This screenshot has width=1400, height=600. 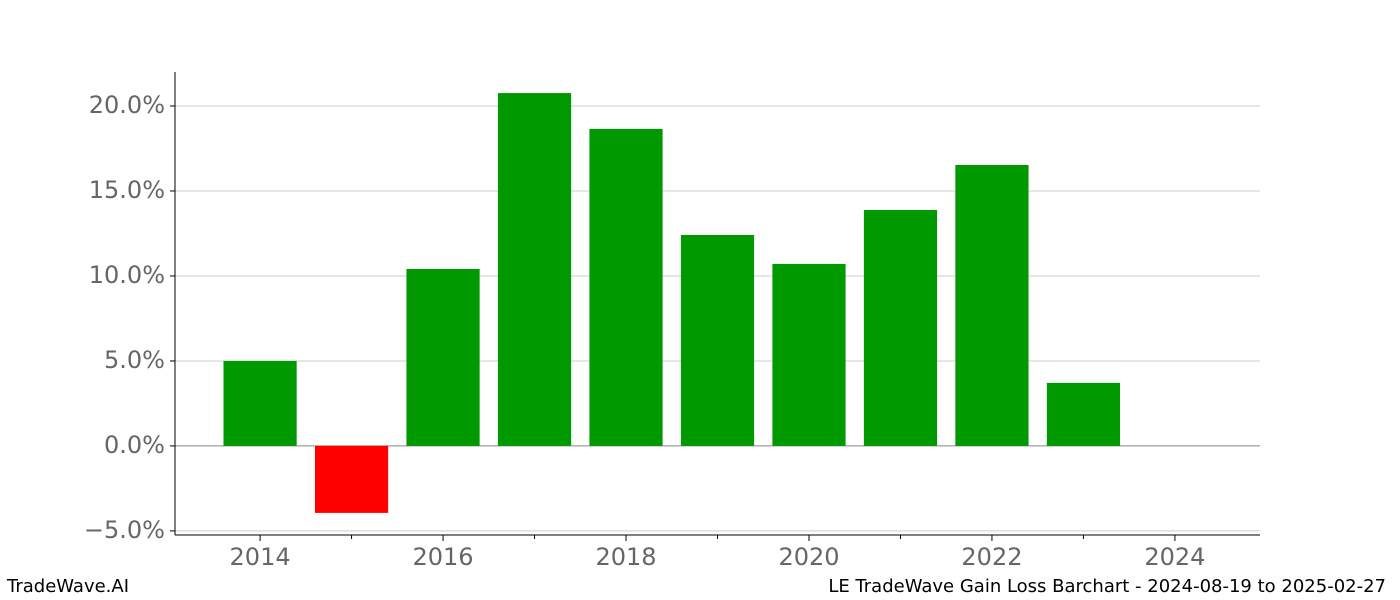 I want to click on x-tick-label: 2022, so click(x=991, y=557).